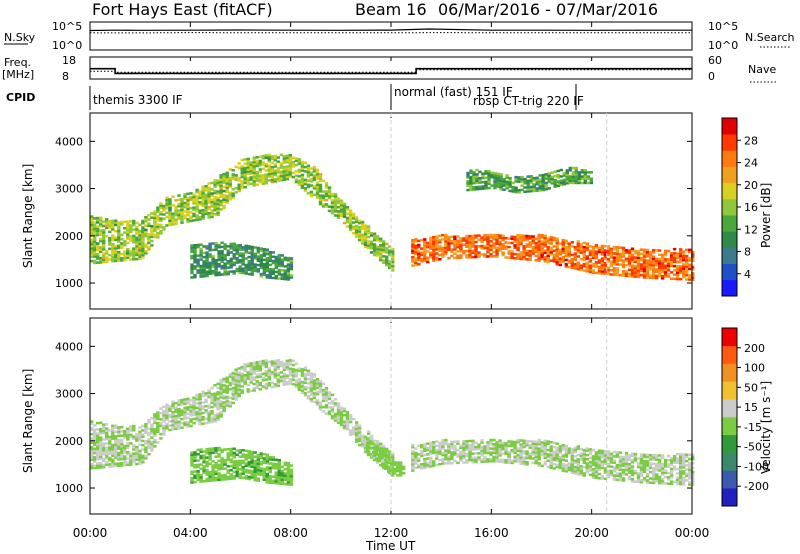 This screenshot has height=554, width=800. What do you see at coordinates (723, 45) in the screenshot?
I see `noise-tick-right-low: 10^0` at bounding box center [723, 45].